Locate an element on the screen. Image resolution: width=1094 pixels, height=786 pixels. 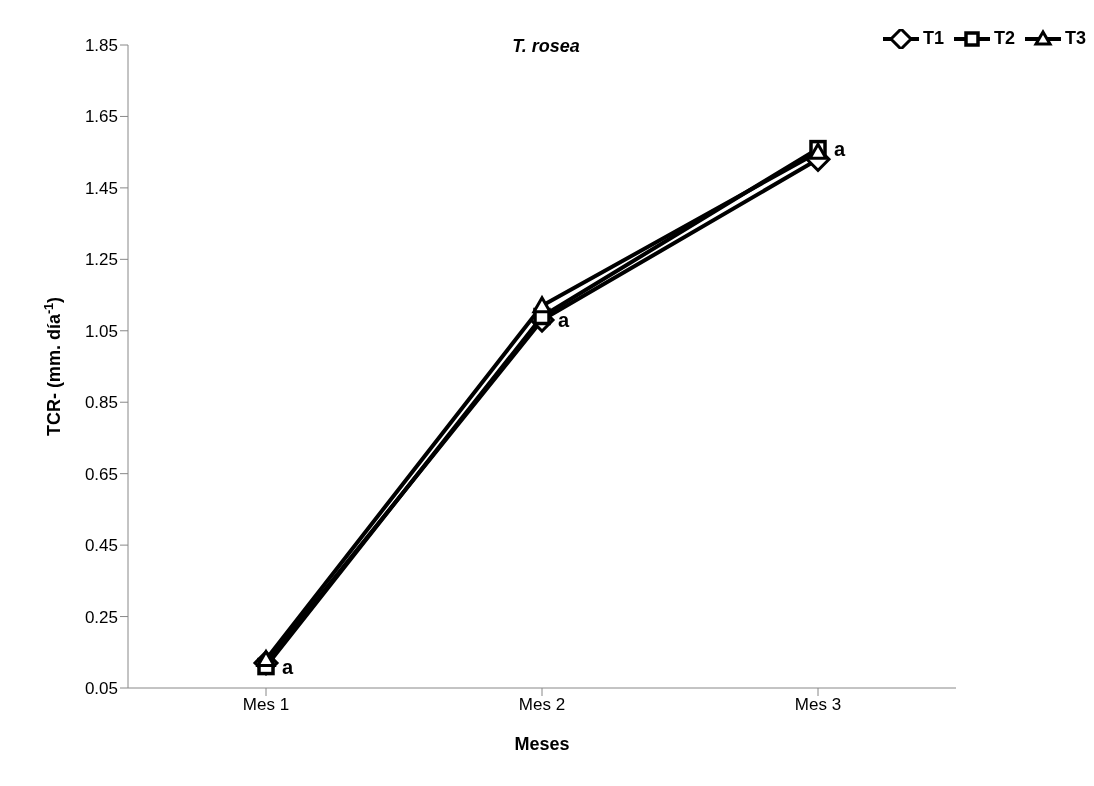
y-tick-label: 0.05 is located at coordinates (101, 689).